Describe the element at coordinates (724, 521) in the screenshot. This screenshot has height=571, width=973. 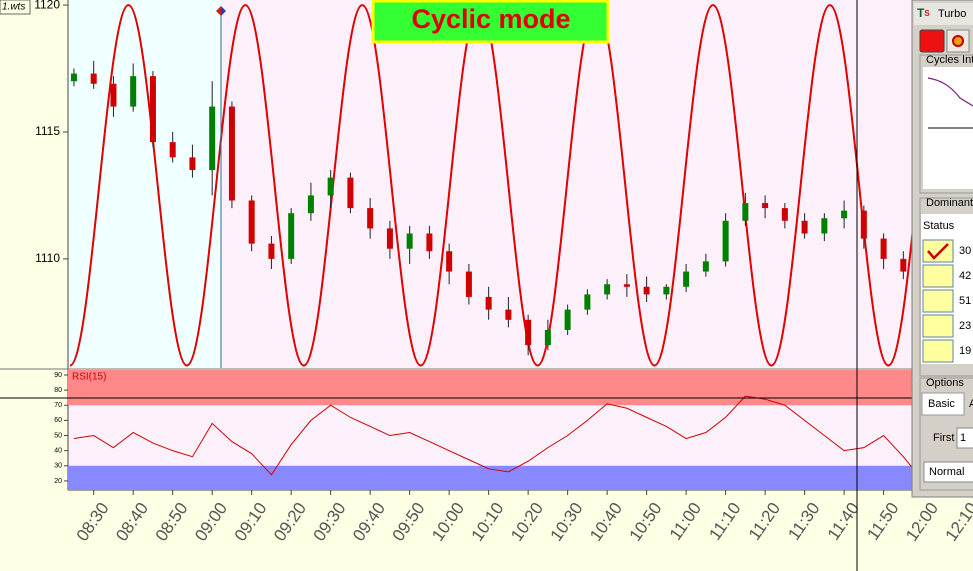
I see `x-tick-label: 11:10` at that location.